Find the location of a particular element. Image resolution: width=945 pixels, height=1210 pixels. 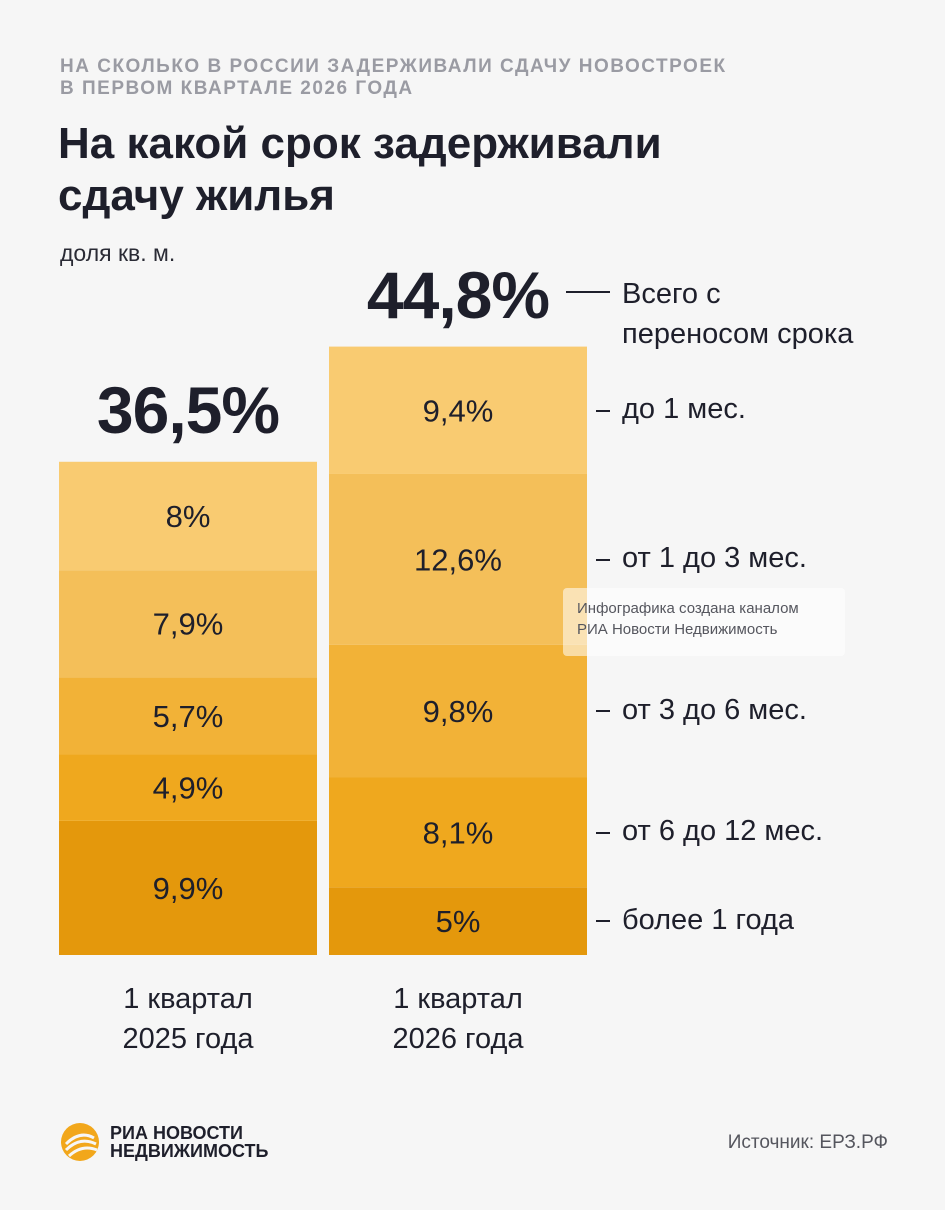

legend-item: от 1 до 3 мес. is located at coordinates (701, 558).